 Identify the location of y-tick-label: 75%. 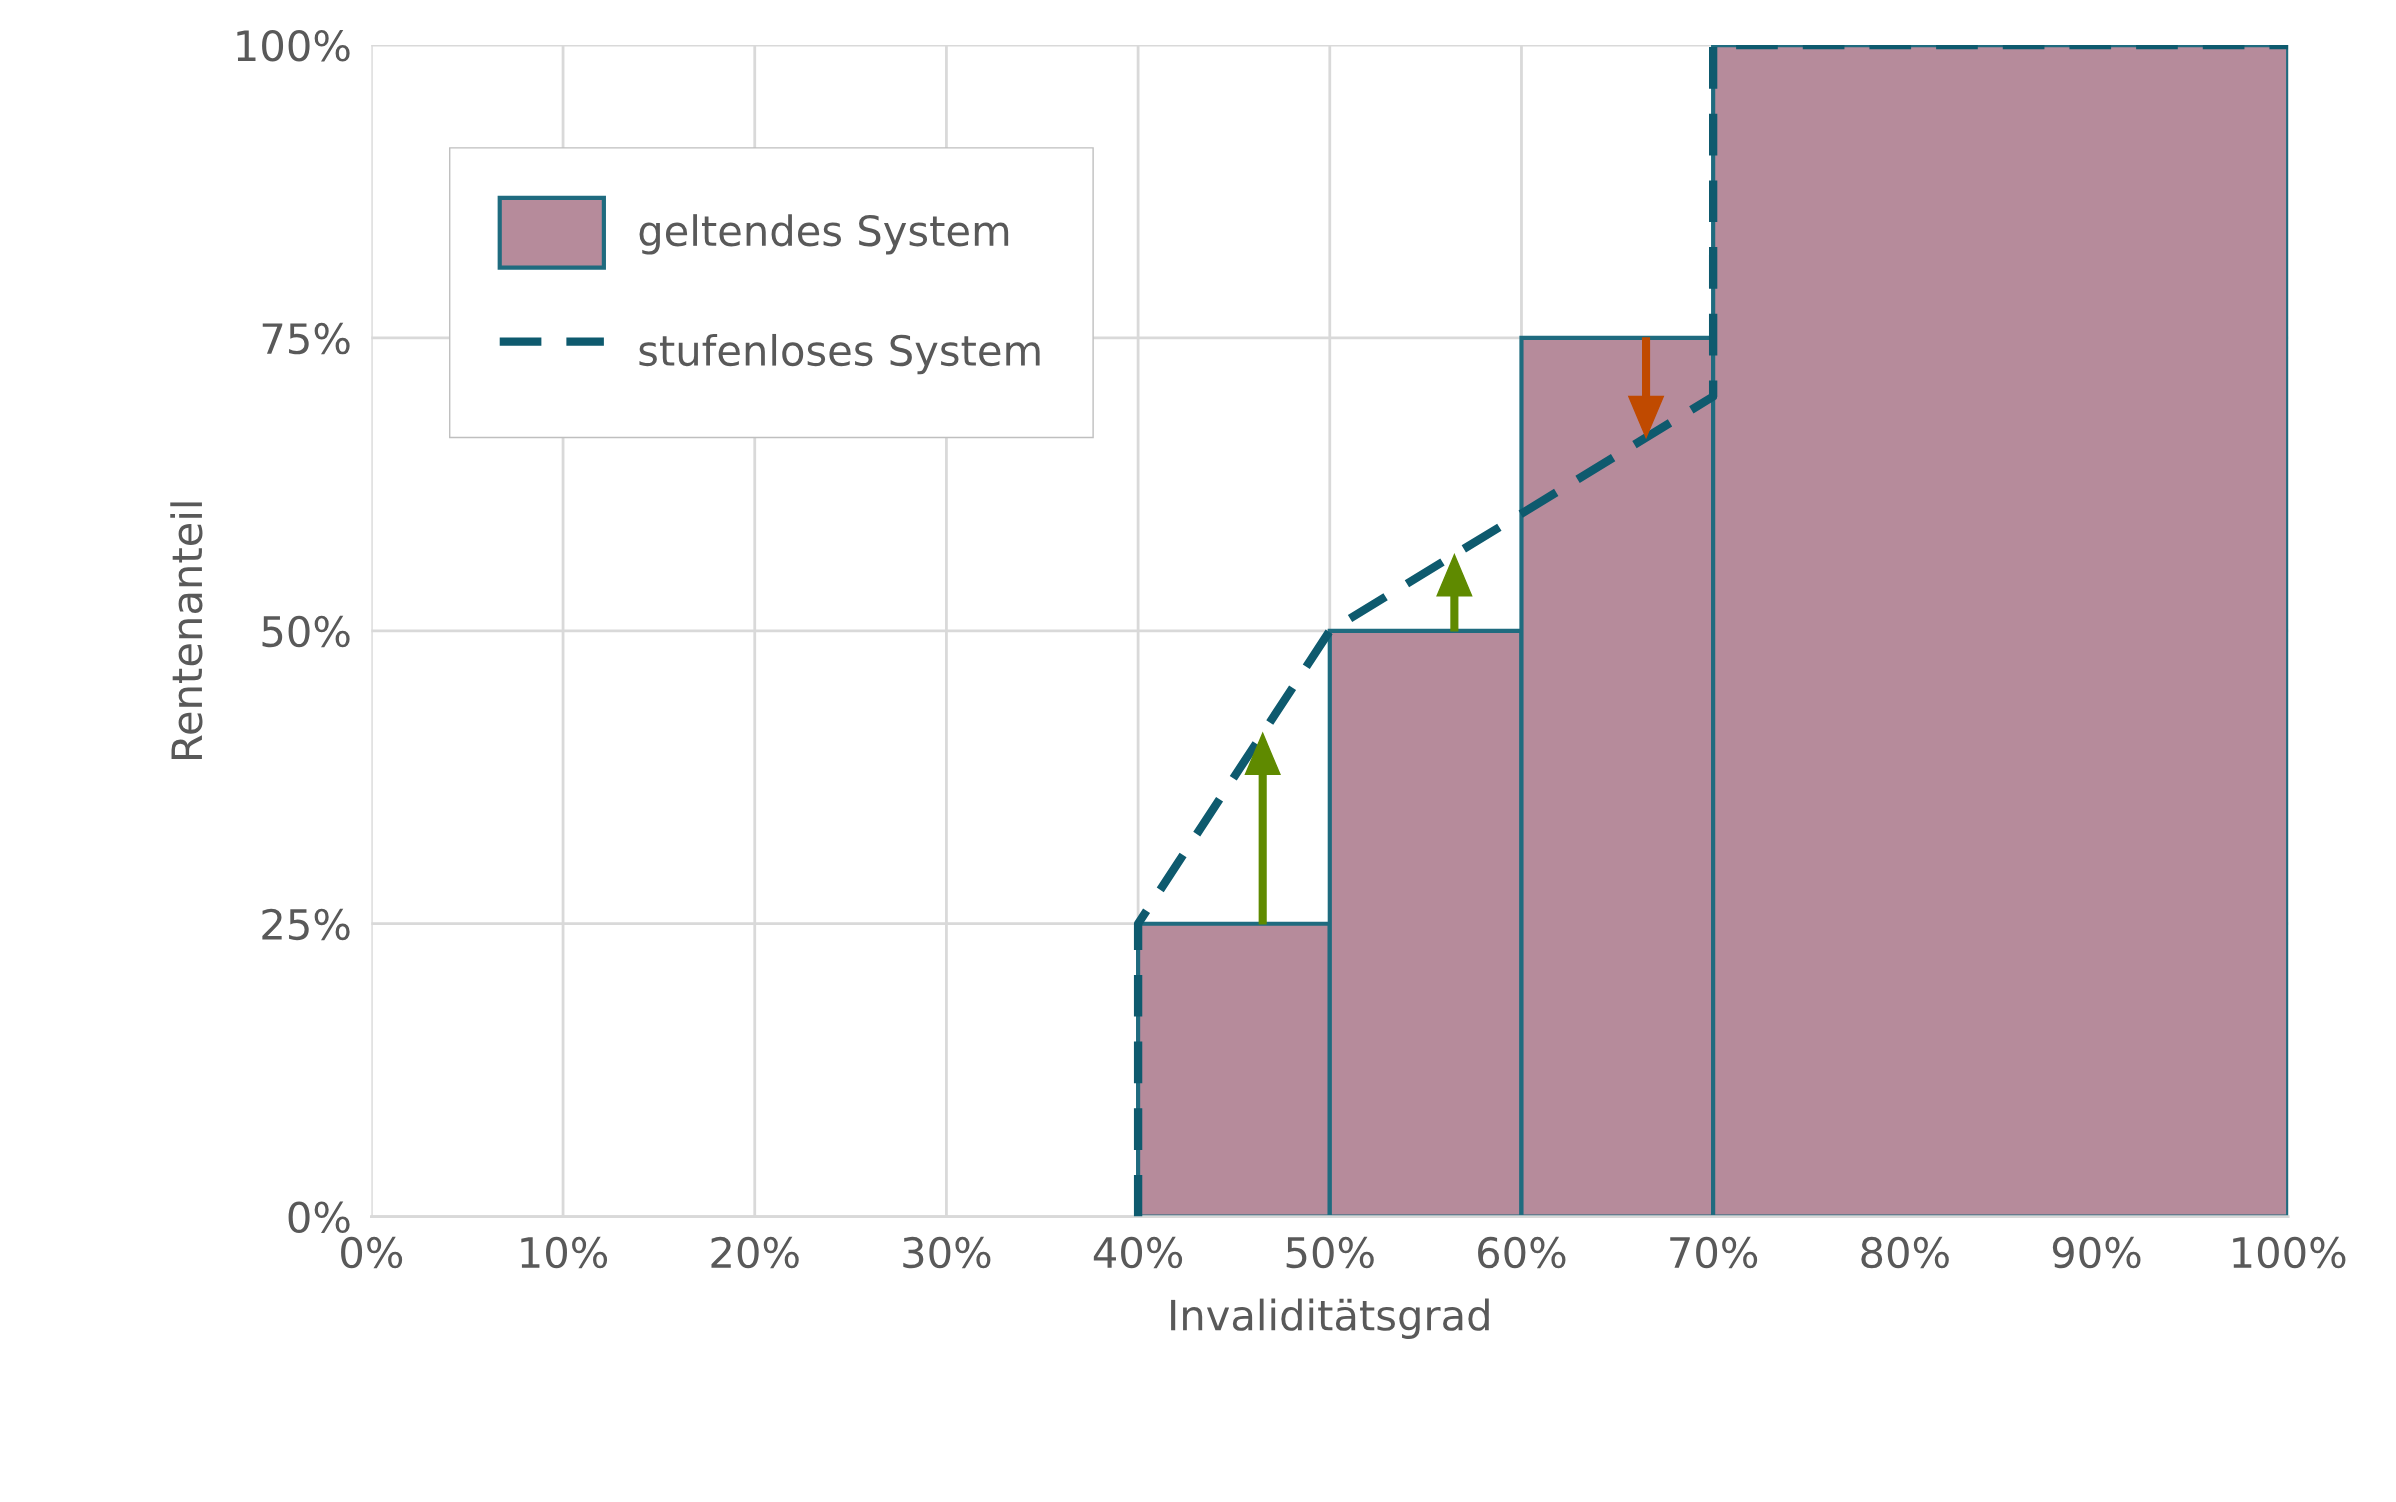
(306, 338).